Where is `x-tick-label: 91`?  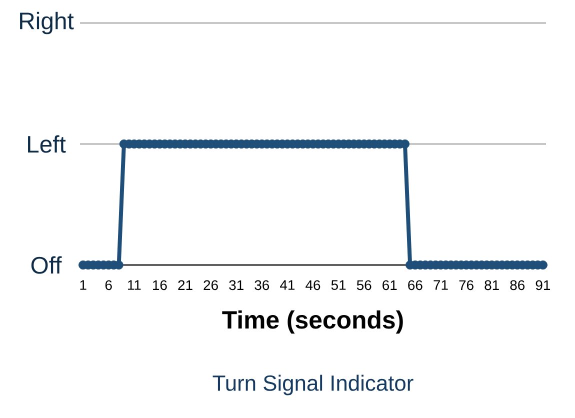 x-tick-label: 91 is located at coordinates (543, 285).